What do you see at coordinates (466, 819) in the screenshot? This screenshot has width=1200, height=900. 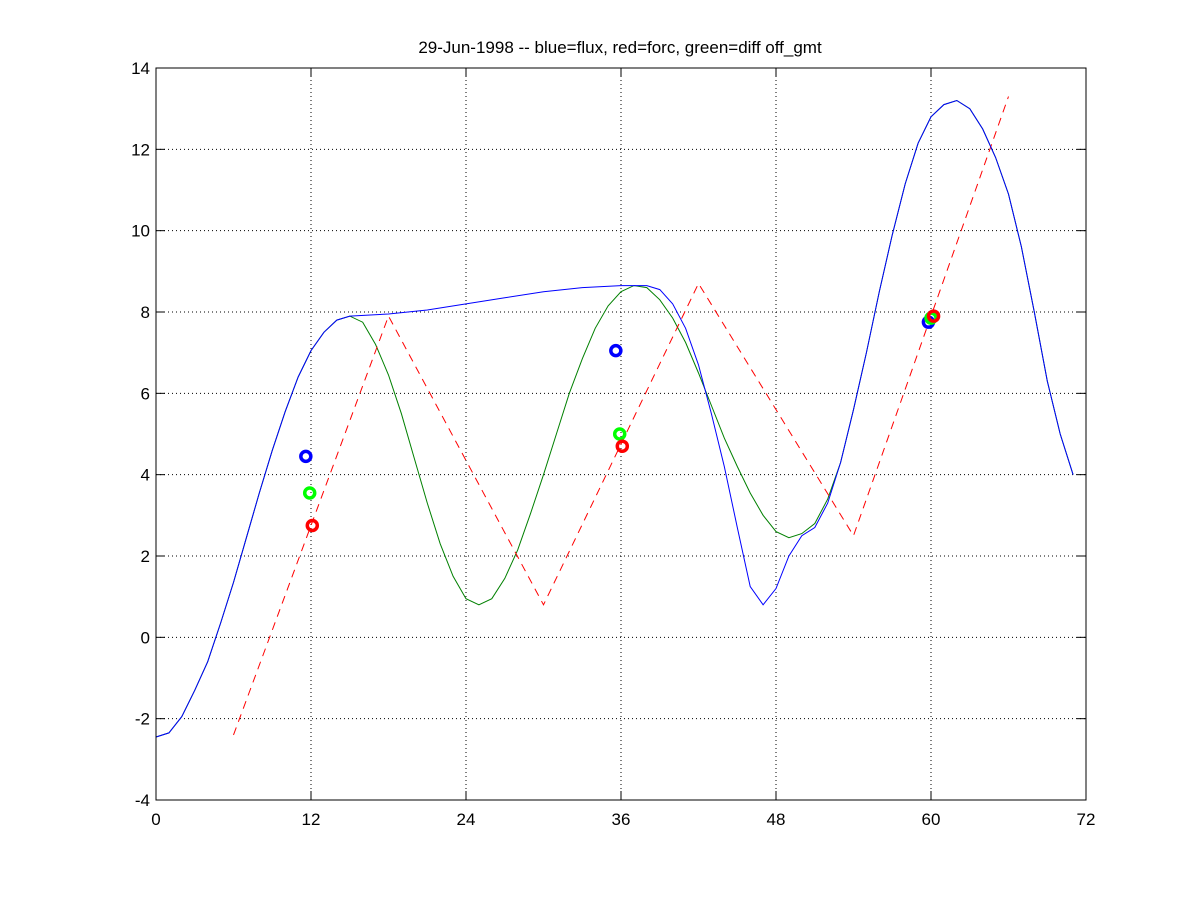 I see `x-tick-label: 24` at bounding box center [466, 819].